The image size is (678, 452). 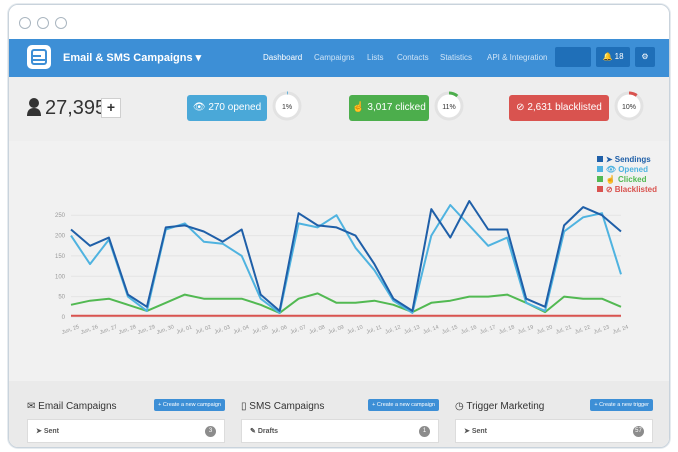 I want to click on x-tick-label: Jul, 08, so click(x=317, y=329).